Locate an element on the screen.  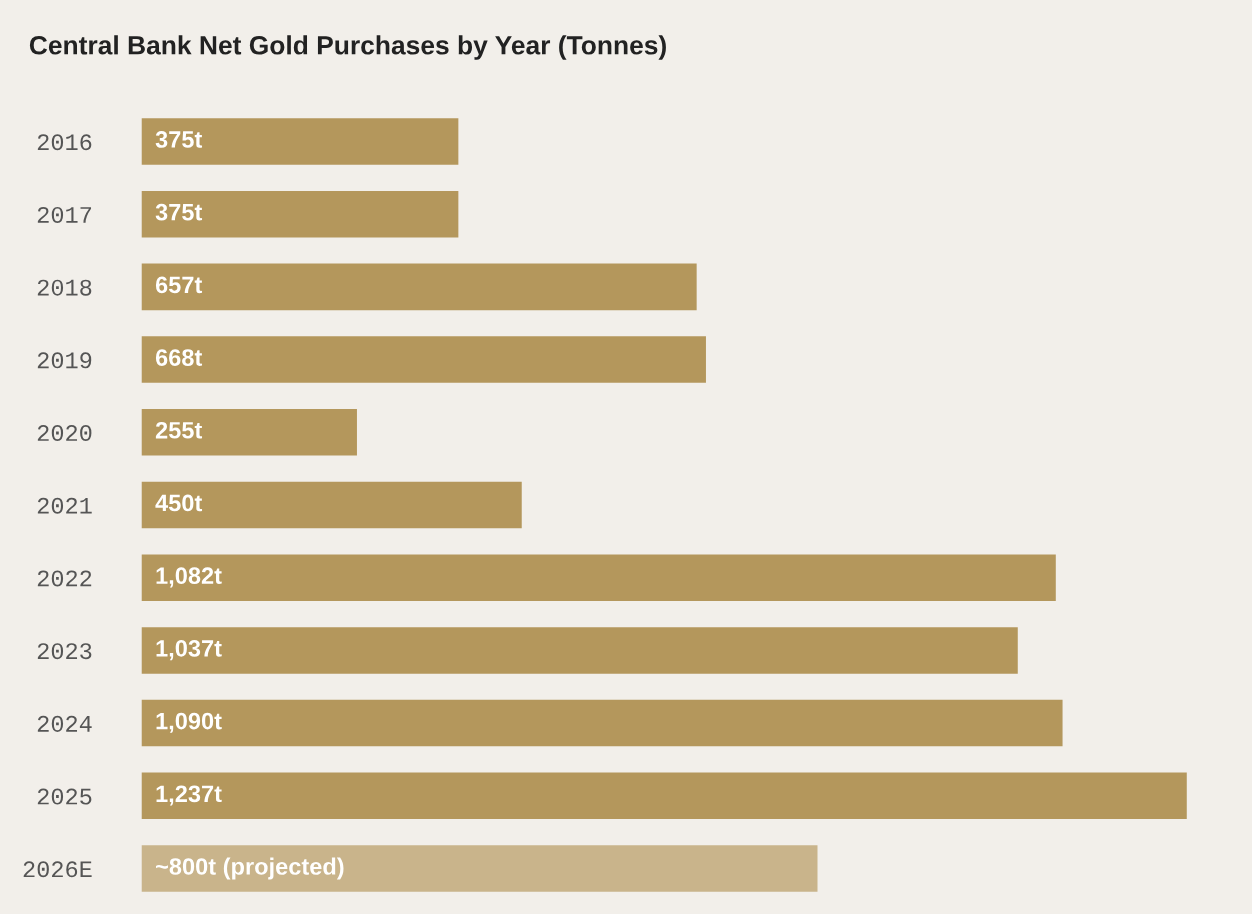
data-label: 255t is located at coordinates (179, 430).